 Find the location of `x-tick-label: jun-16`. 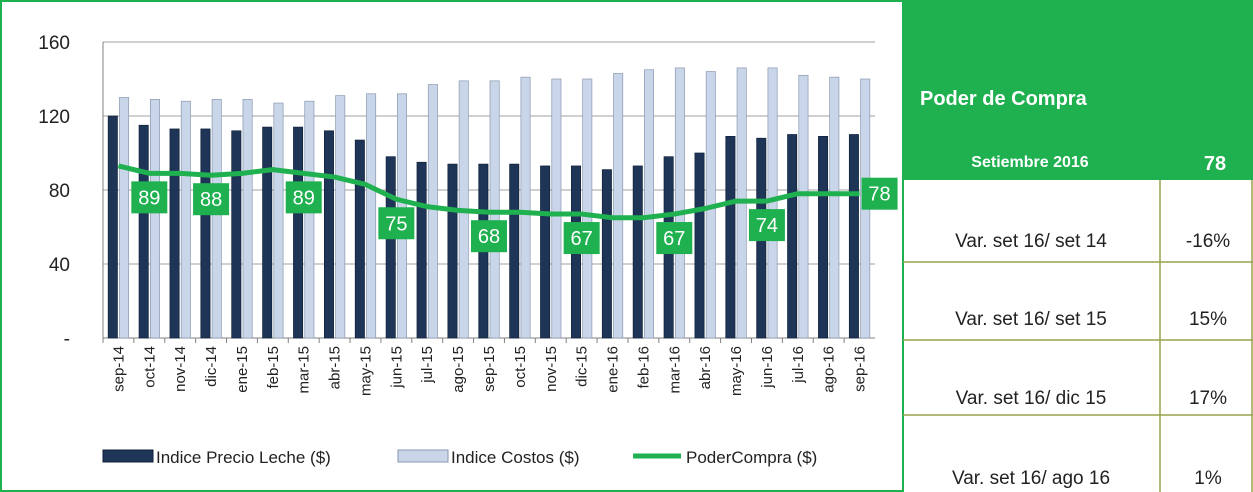

x-tick-label: jun-16 is located at coordinates (767, 367).